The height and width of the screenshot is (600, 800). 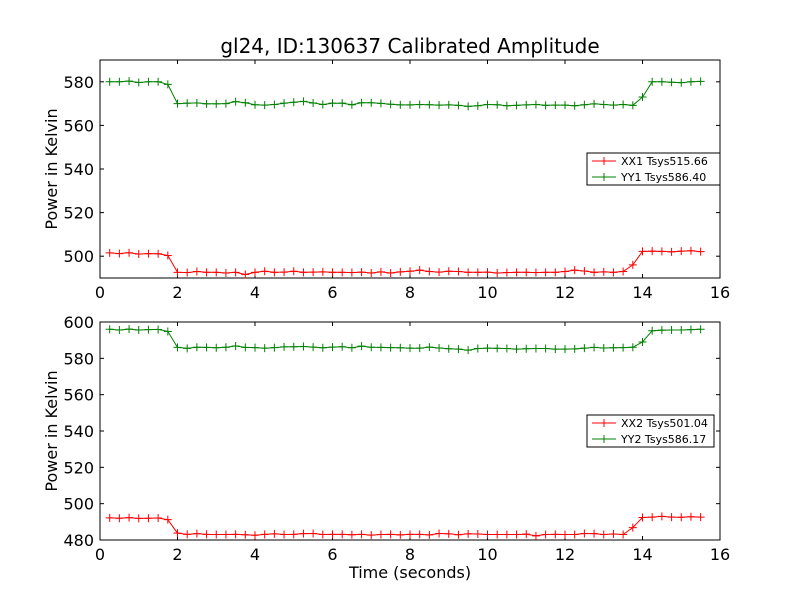 I want to click on y-tick-label: 540, so click(x=78, y=431).